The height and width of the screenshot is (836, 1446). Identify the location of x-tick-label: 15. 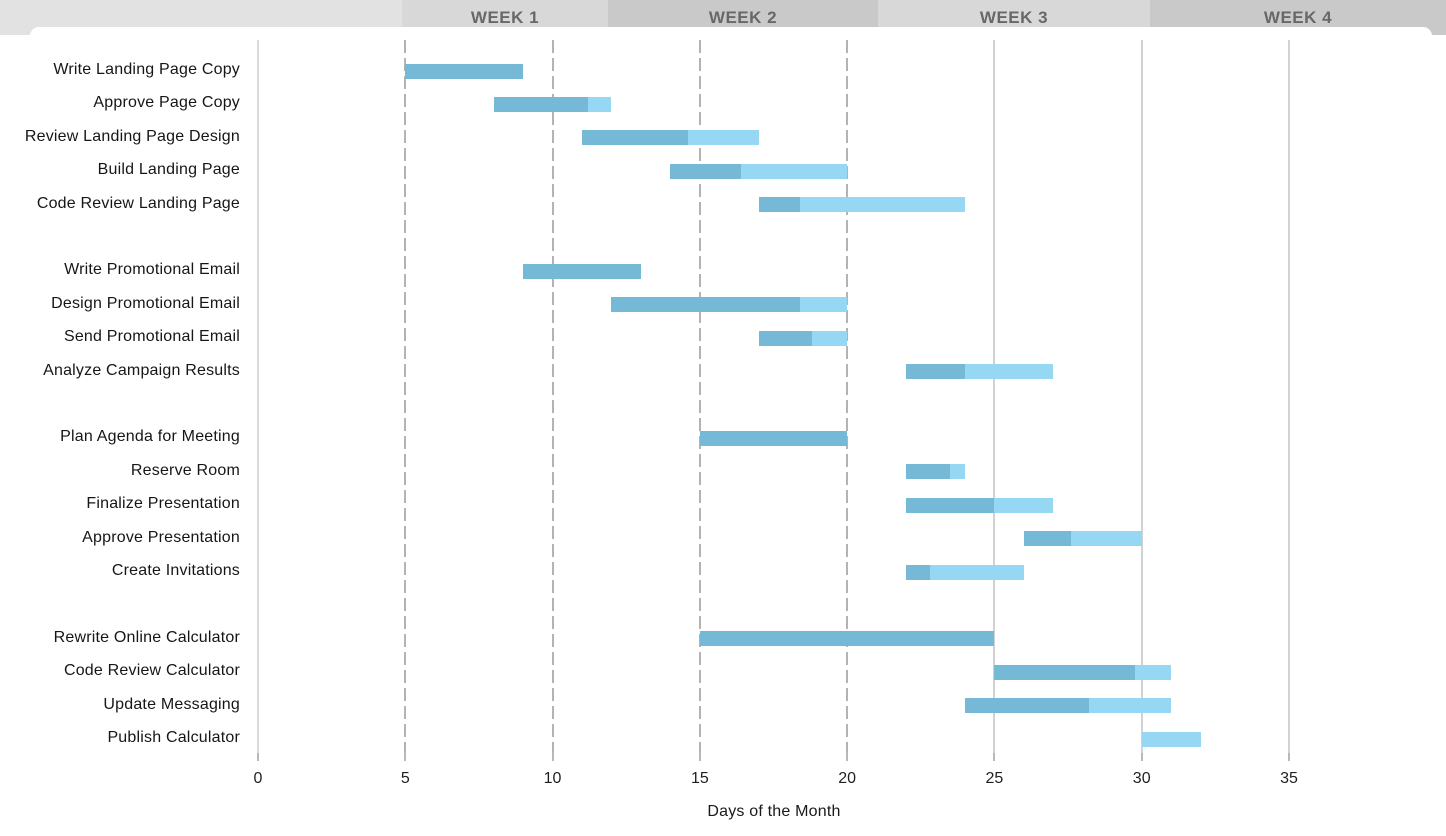
(699, 778).